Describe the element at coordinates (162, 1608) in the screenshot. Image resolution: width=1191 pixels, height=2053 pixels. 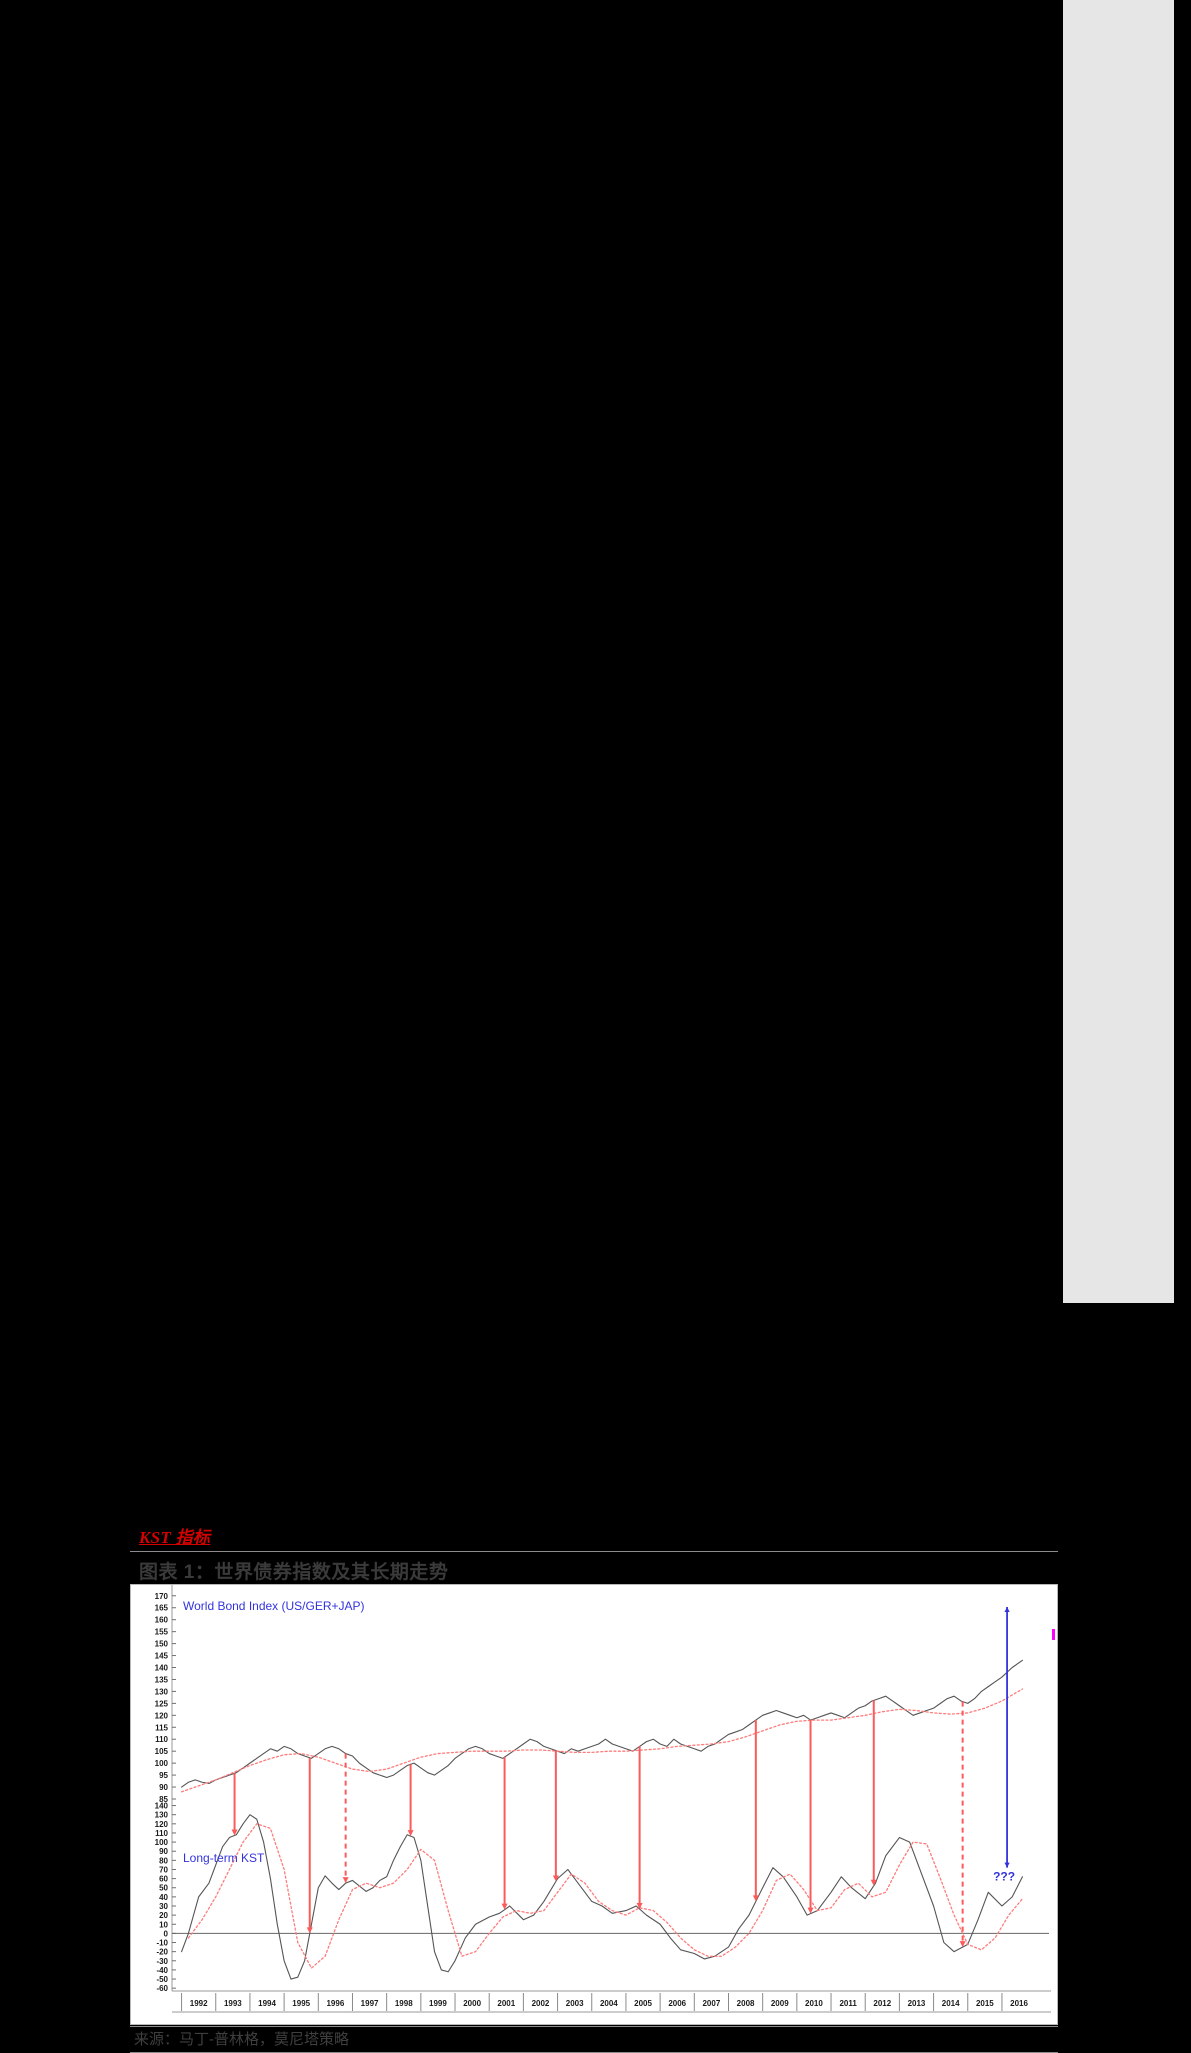
I see `y-tick-label-upper: 165` at that location.